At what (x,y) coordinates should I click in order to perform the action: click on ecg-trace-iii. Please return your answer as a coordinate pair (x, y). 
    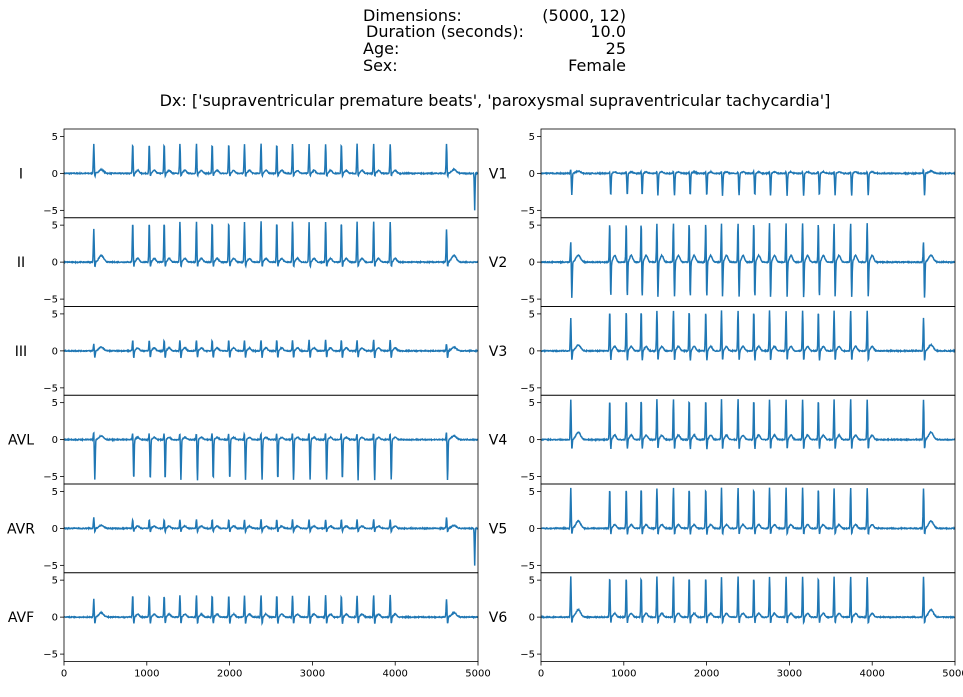
    Looking at the image, I should click on (271, 348).